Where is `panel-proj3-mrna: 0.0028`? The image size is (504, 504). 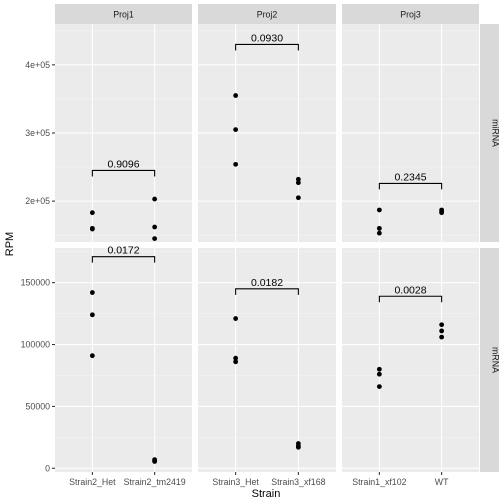
panel-proj3-mrna: 0.0028 is located at coordinates (410, 360).